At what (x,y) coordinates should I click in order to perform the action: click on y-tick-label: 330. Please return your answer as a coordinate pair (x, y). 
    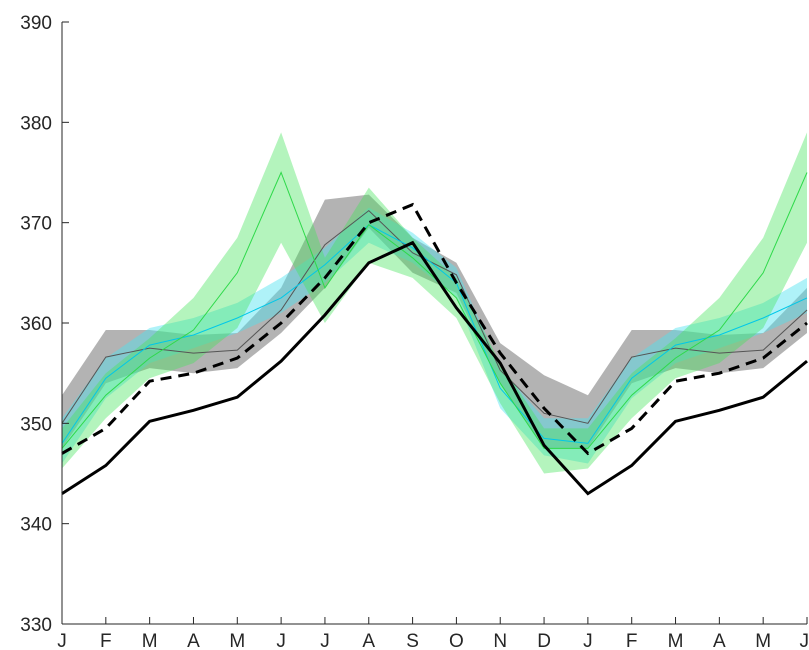
    Looking at the image, I should click on (36, 625).